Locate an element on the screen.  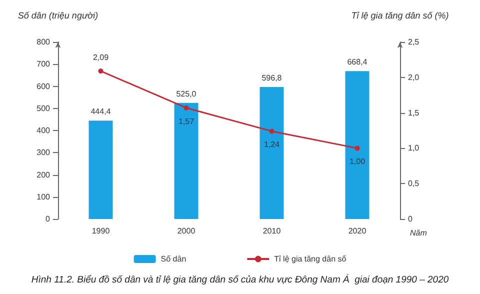
y-tick-label: 100 is located at coordinates (43, 197).